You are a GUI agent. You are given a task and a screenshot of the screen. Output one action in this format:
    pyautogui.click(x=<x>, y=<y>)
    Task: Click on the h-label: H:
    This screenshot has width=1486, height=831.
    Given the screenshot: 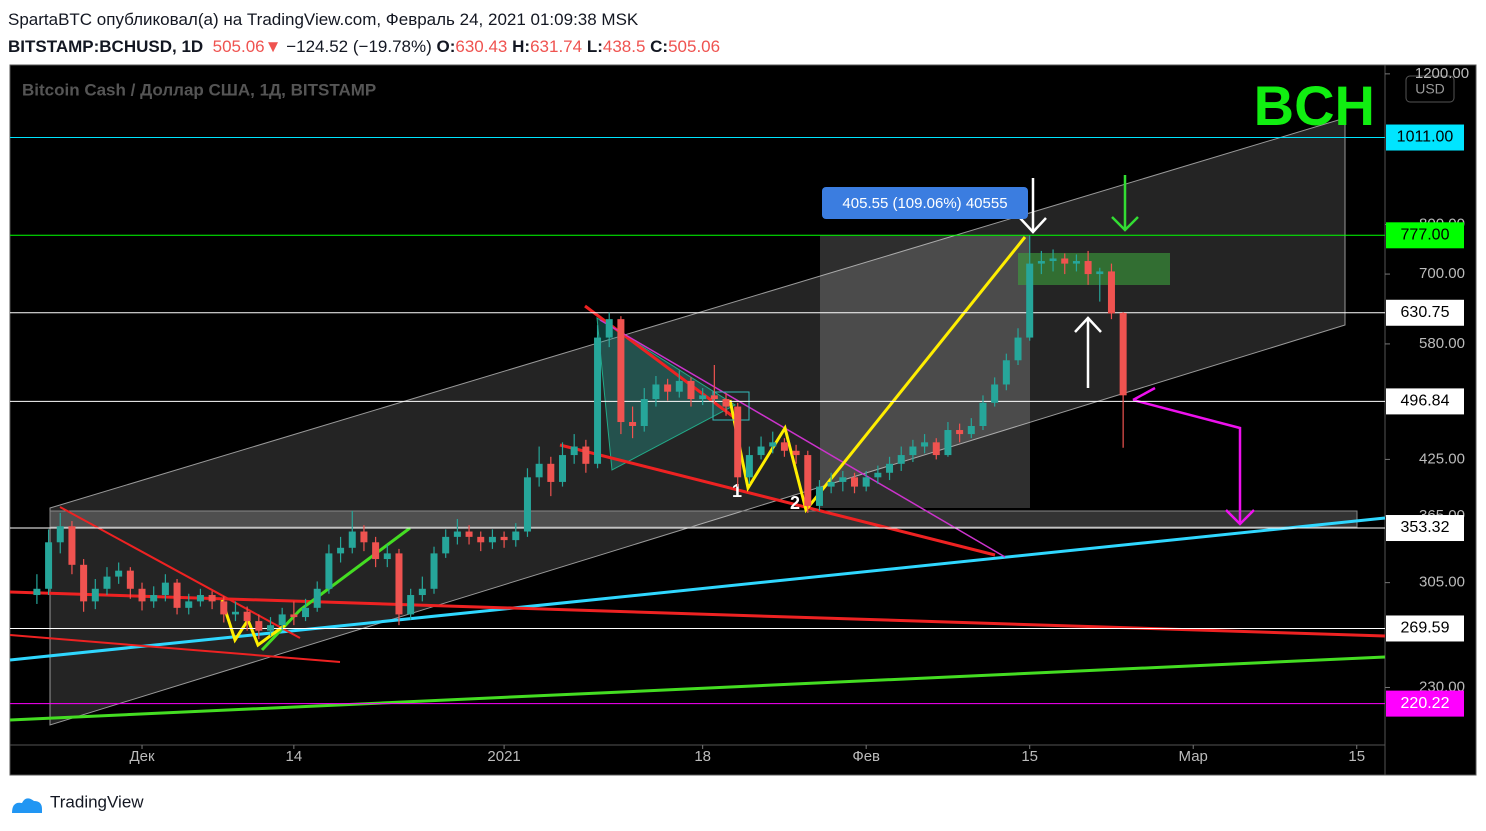 What is the action you would take?
    pyautogui.click(x=521, y=46)
    